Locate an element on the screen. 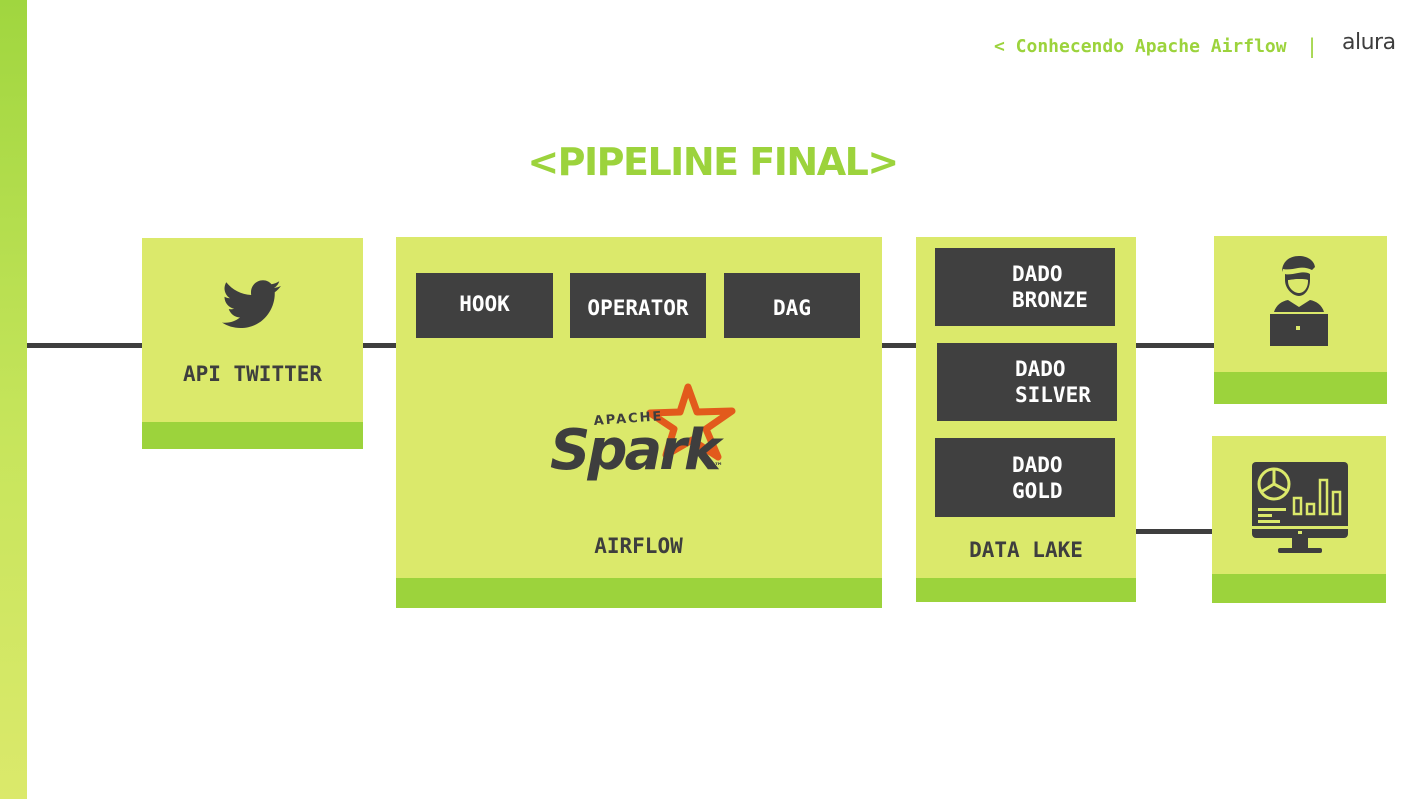 The width and height of the screenshot is (1421, 799). side-accent-bar is located at coordinates (13, 399).